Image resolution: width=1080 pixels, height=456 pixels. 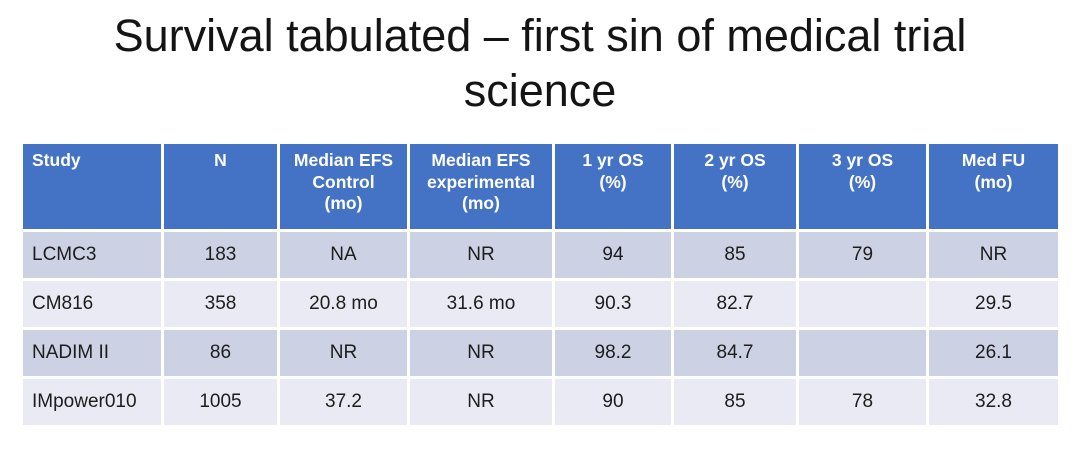 I want to click on table-cell: 78, so click(x=862, y=402).